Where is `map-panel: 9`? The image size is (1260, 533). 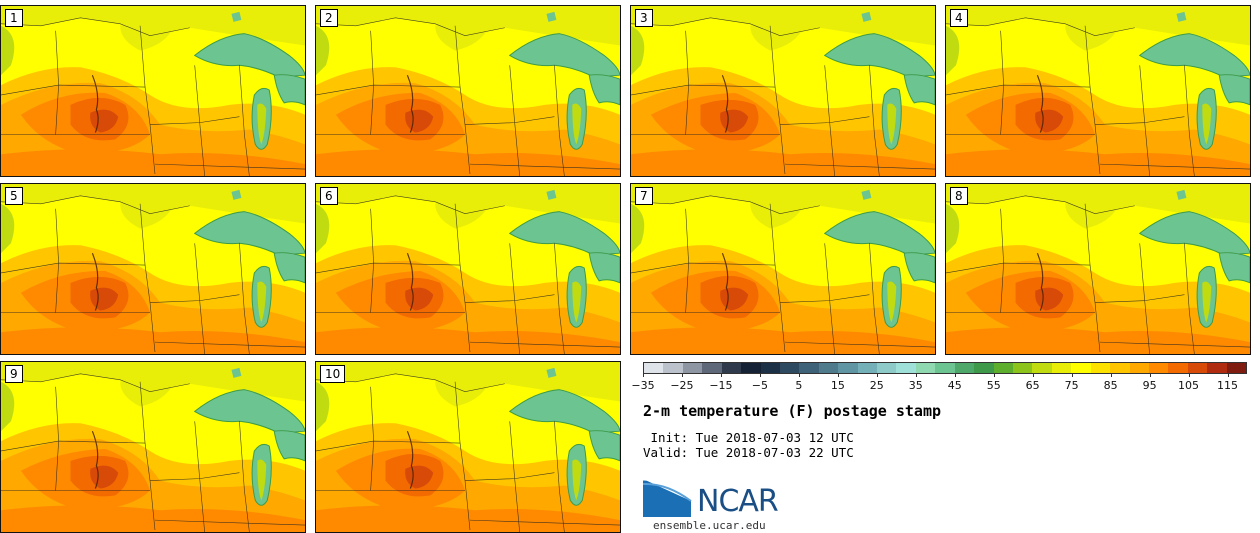 map-panel: 9 is located at coordinates (153, 447).